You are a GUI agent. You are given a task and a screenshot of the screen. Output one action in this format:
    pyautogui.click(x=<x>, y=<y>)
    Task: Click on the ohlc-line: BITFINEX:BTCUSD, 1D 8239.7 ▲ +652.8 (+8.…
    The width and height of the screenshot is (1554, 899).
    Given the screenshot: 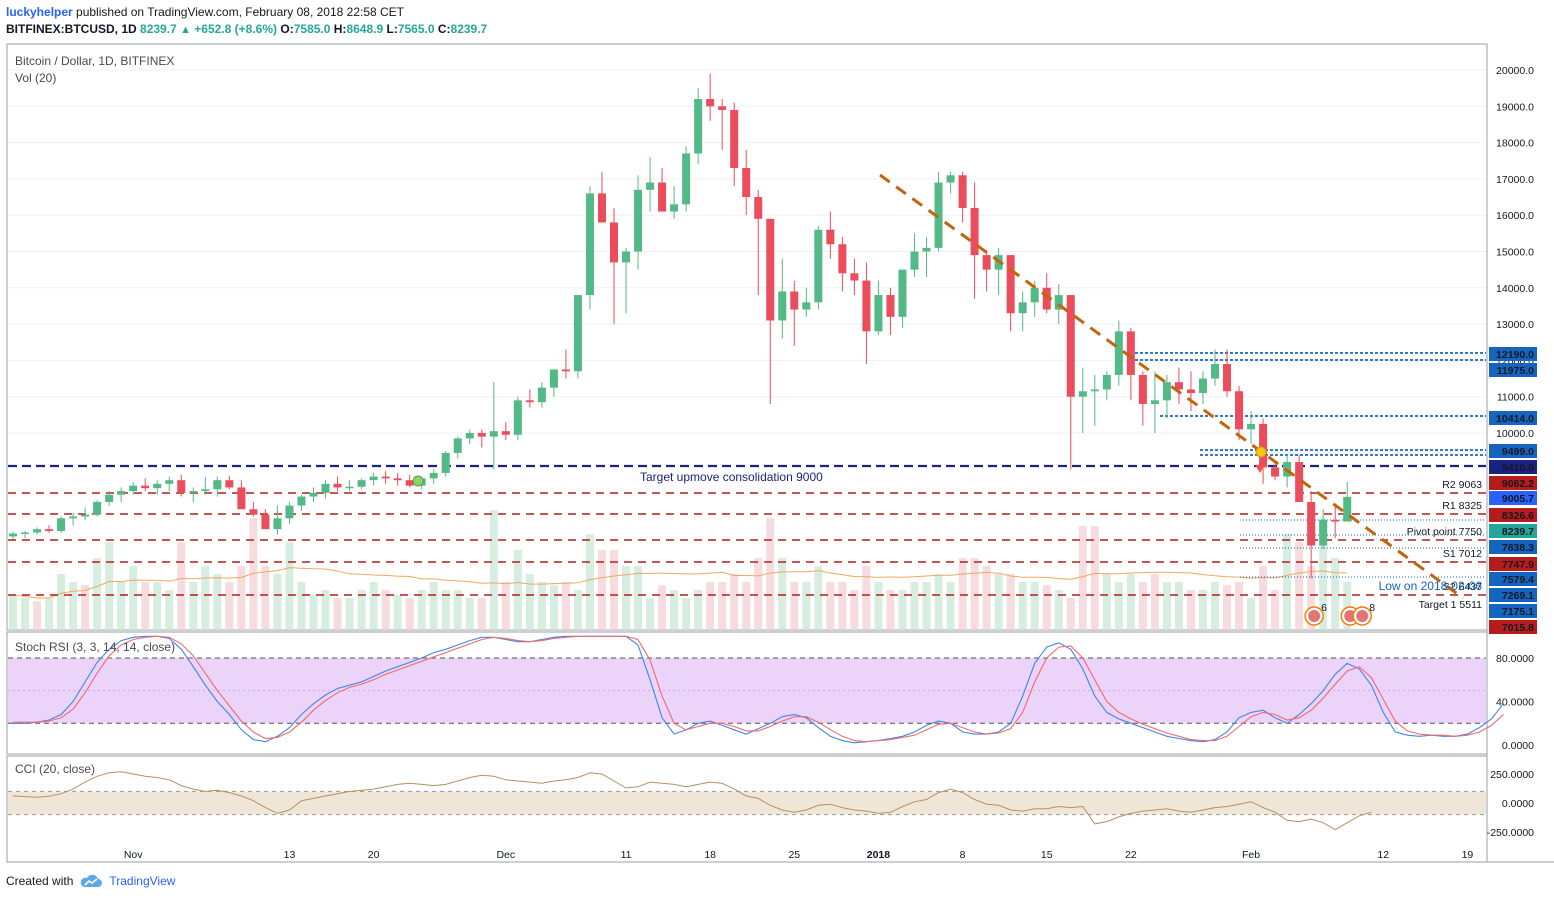 What is the action you would take?
    pyautogui.click(x=246, y=29)
    